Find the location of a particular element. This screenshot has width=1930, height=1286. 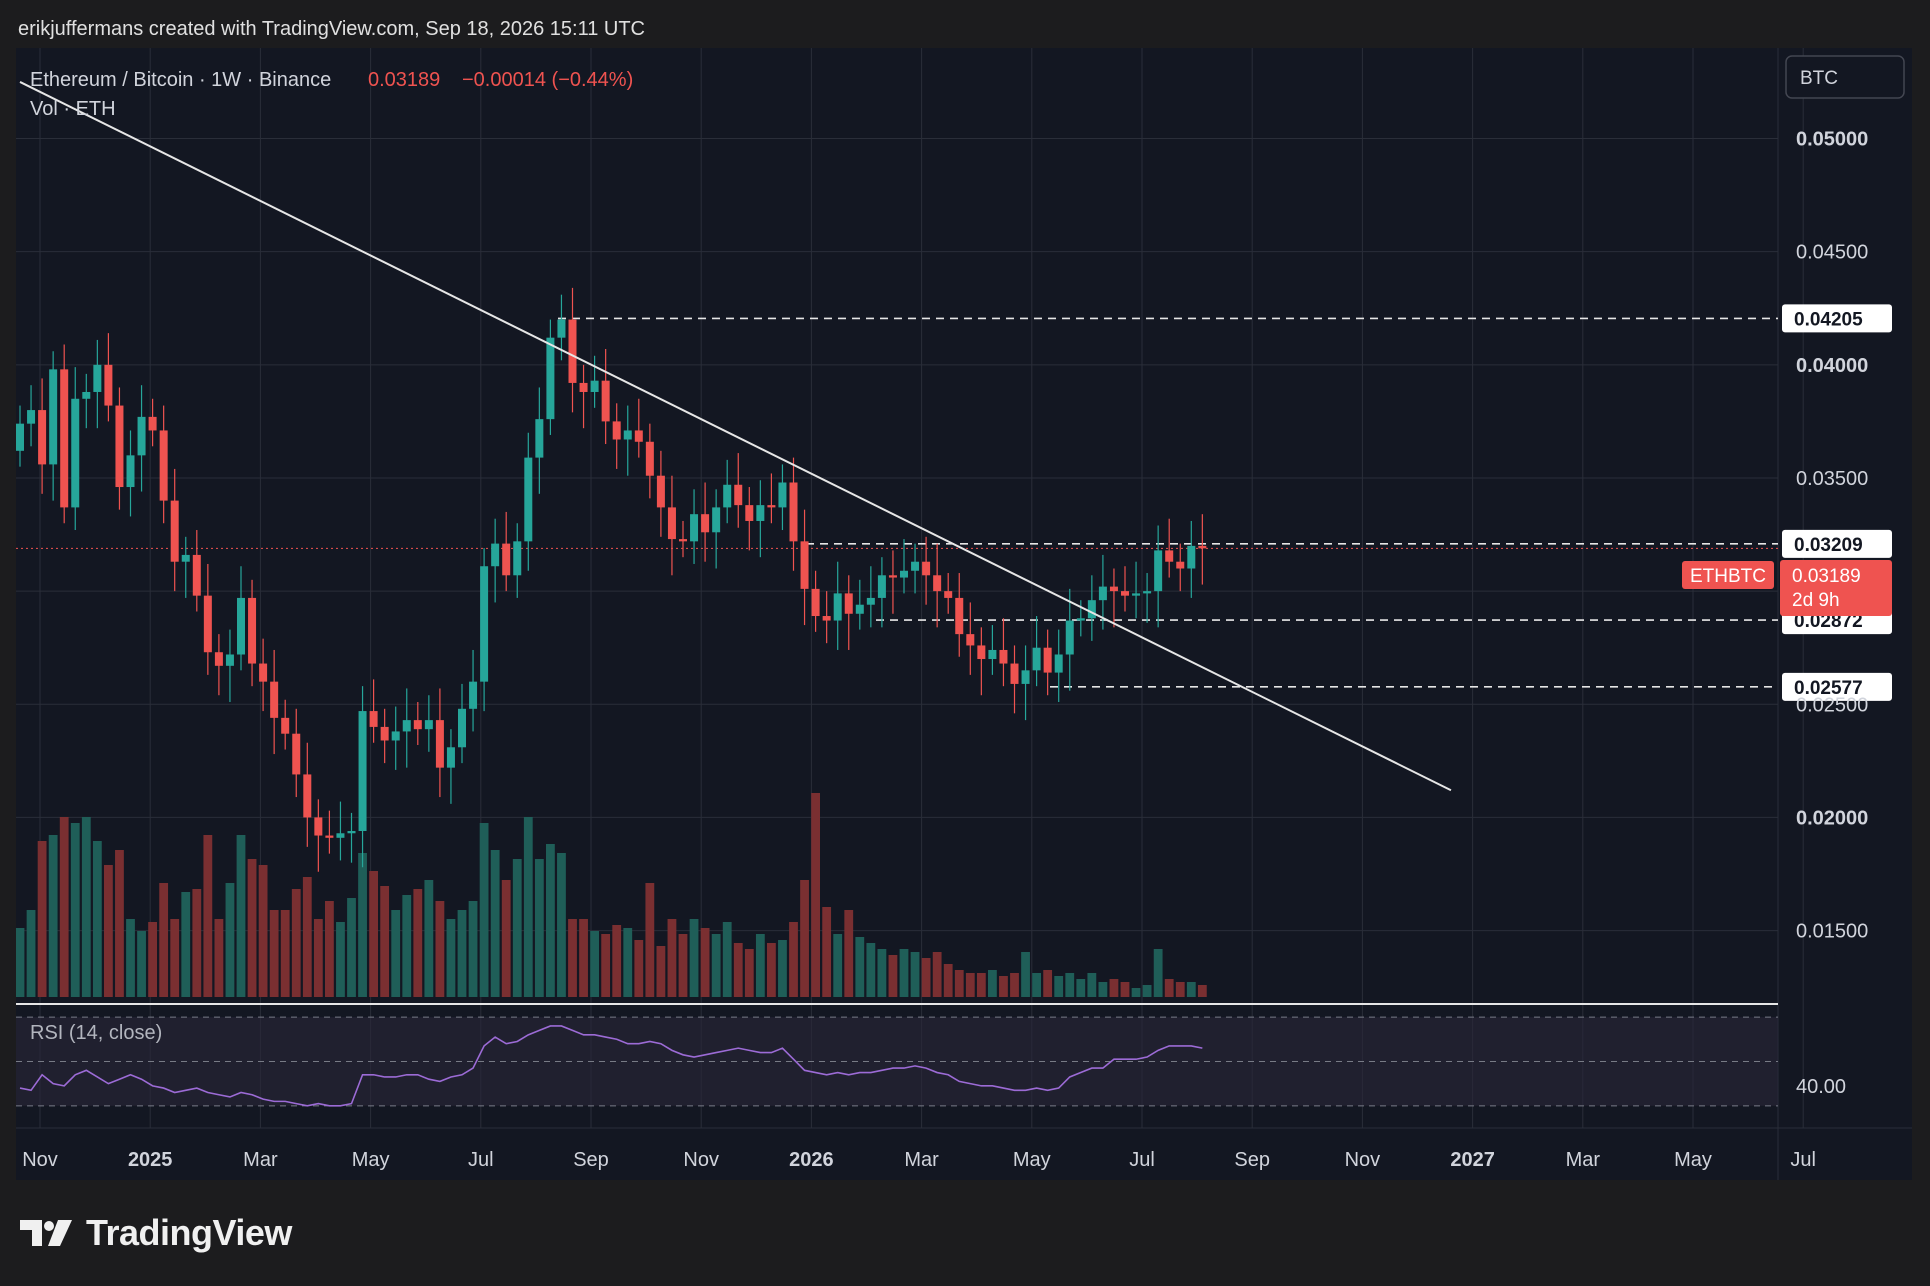

time-axis-tick: 2027 is located at coordinates (1472, 1160).